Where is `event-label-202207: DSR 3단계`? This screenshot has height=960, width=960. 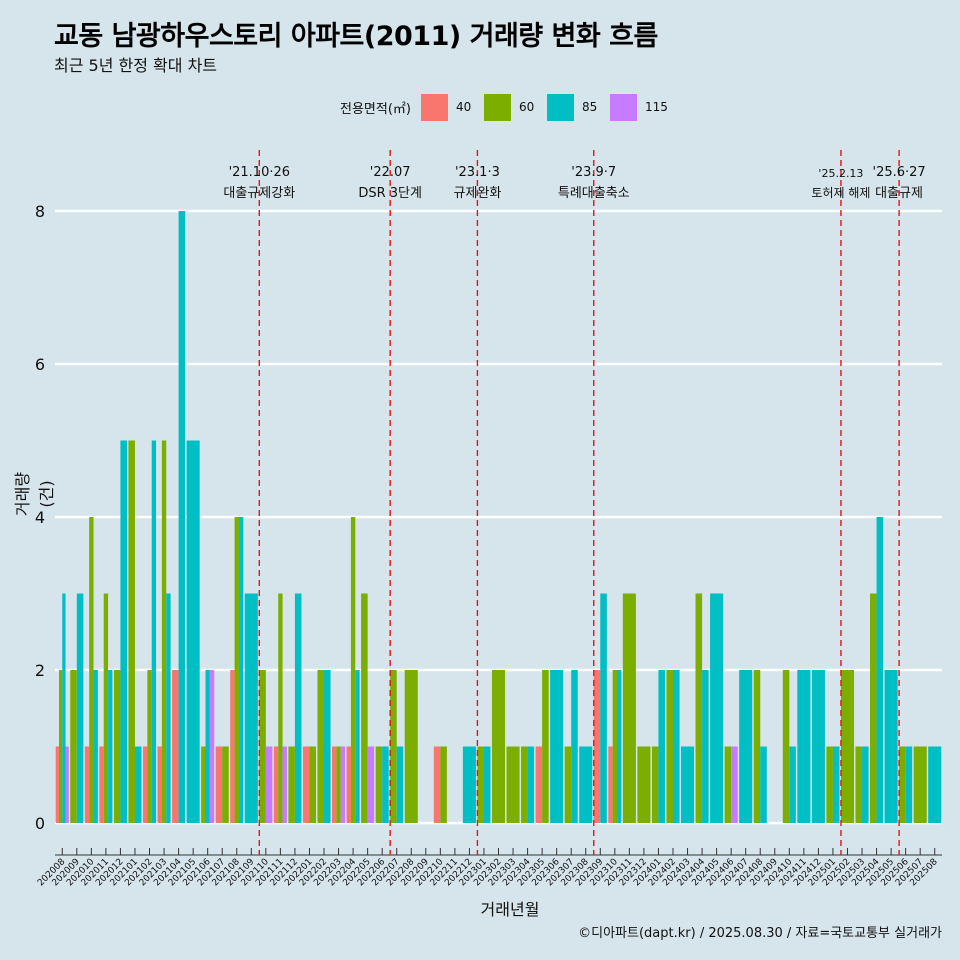
event-label-202207: DSR 3단계 is located at coordinates (390, 193).